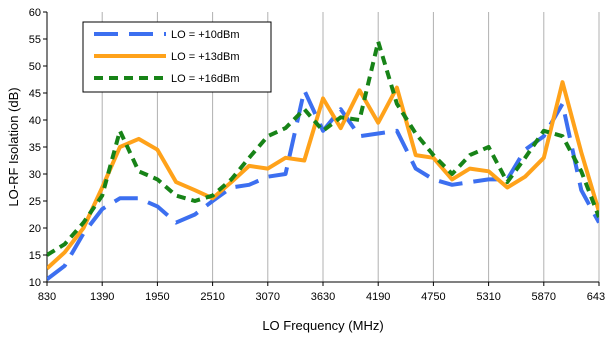 The width and height of the screenshot is (605, 341). I want to click on y-tick-label: 40, so click(35, 121).